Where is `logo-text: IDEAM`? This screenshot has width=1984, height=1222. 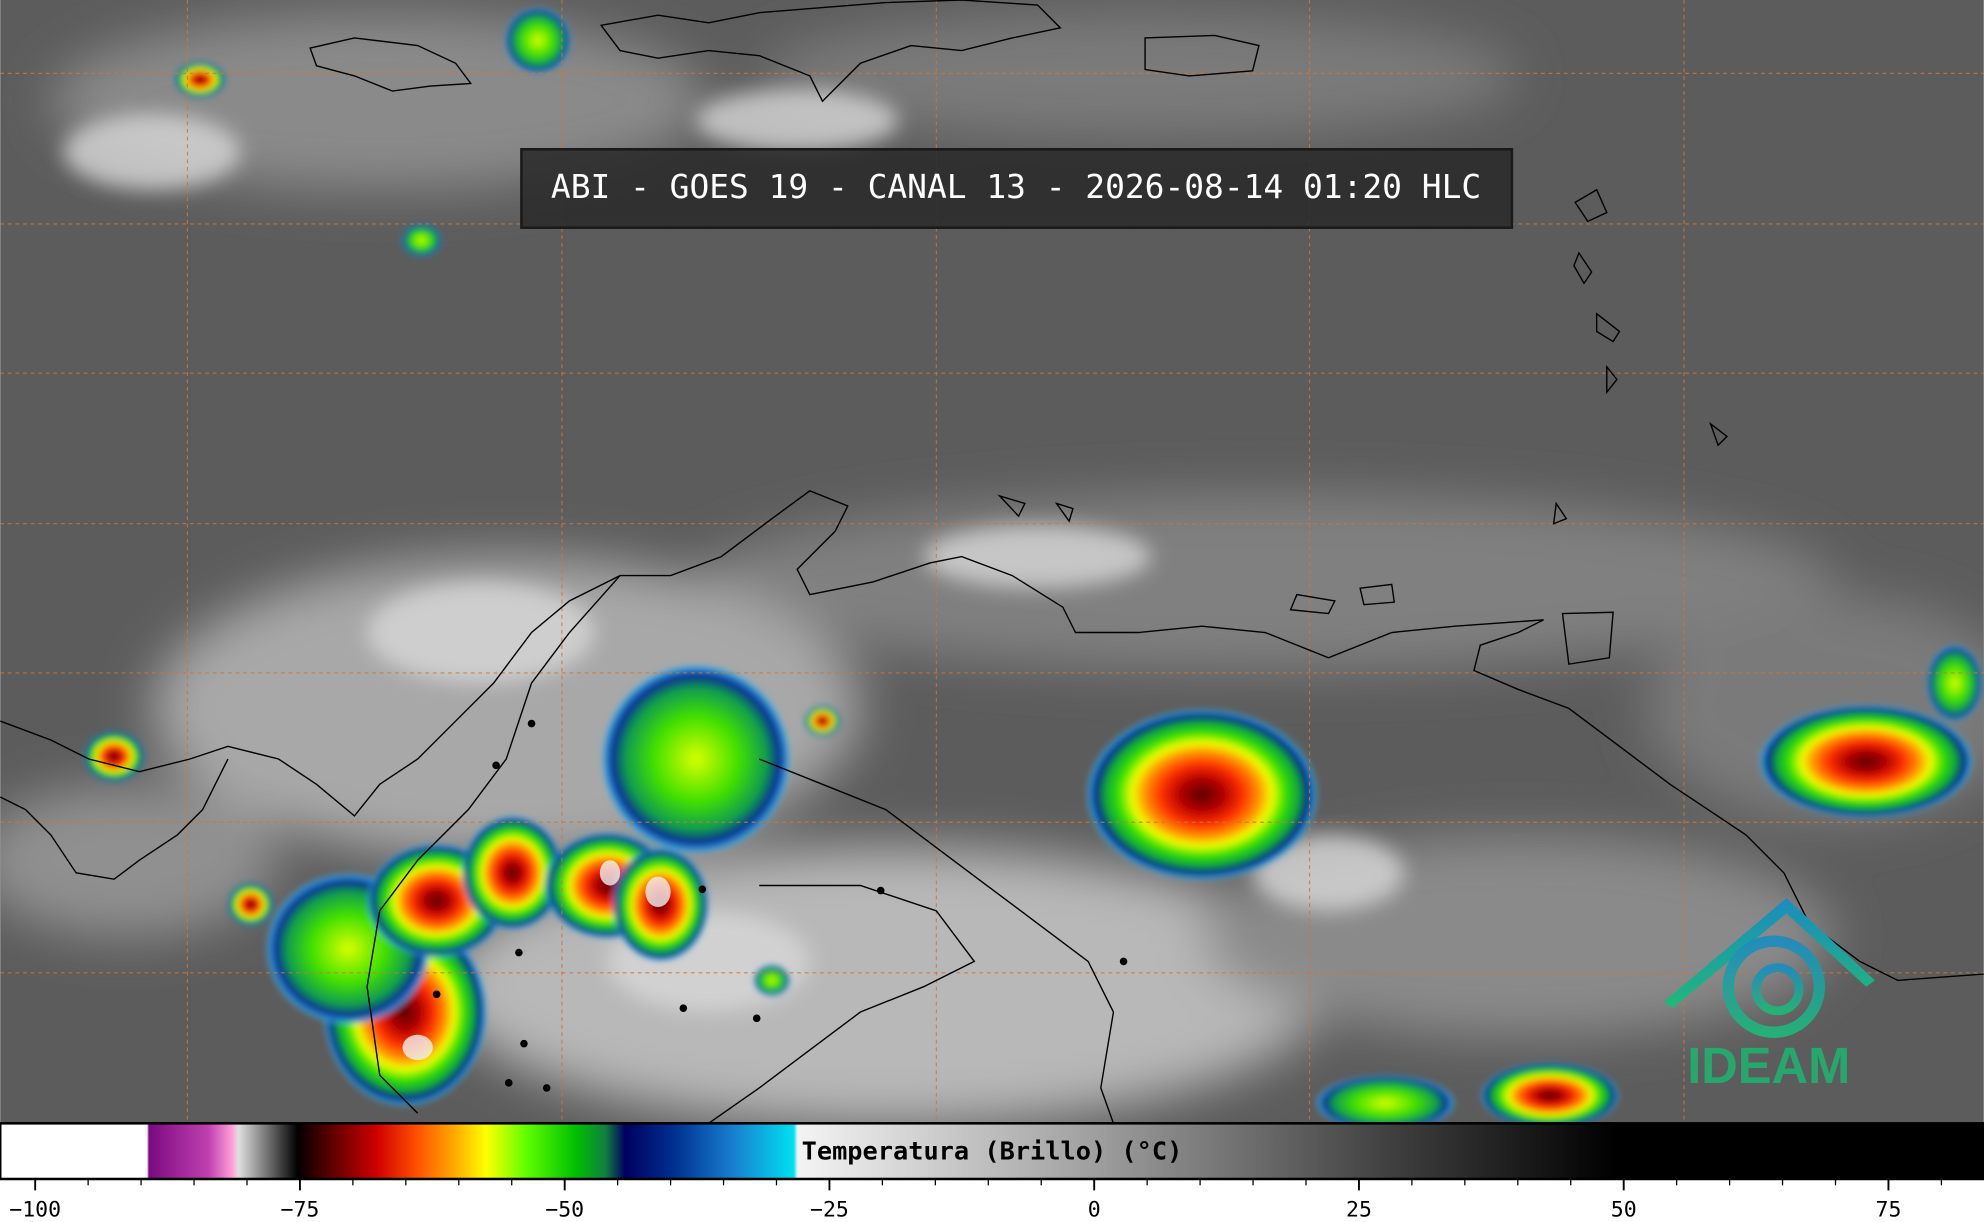
logo-text: IDEAM is located at coordinates (1768, 1065).